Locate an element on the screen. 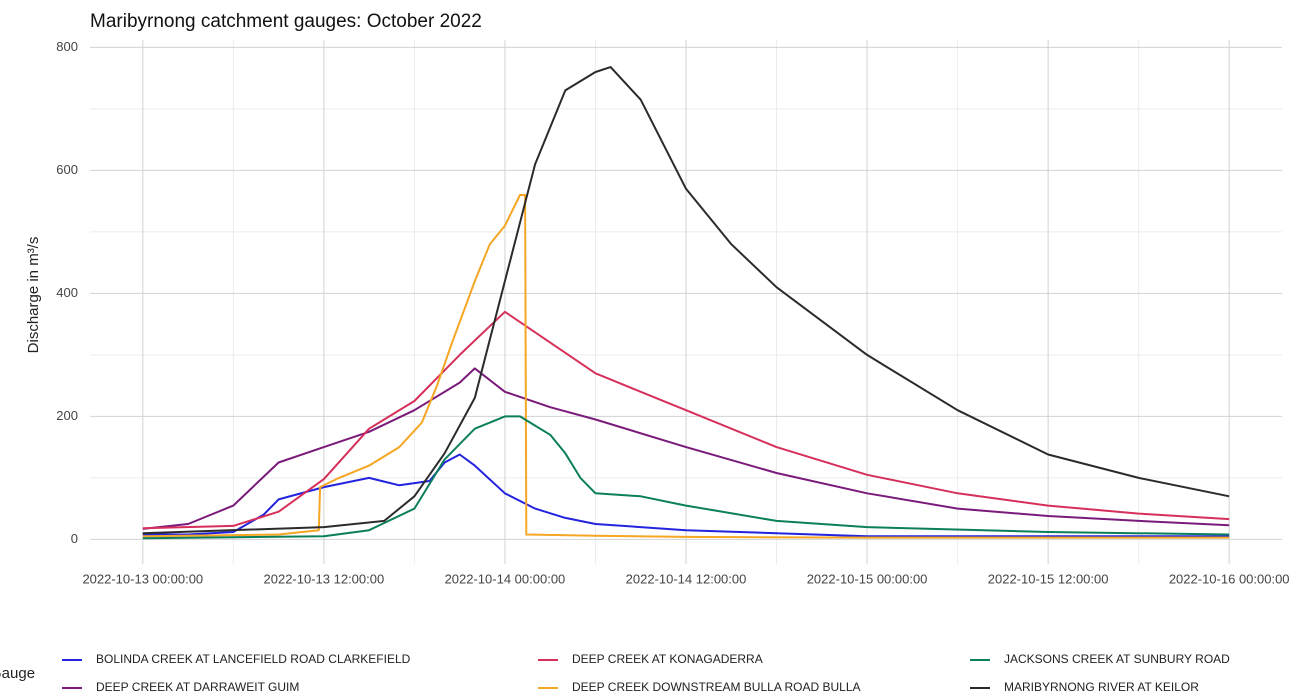 The height and width of the screenshot is (697, 1306). x-tick-label: 2022-10-13 00:00:00 is located at coordinates (142, 578).